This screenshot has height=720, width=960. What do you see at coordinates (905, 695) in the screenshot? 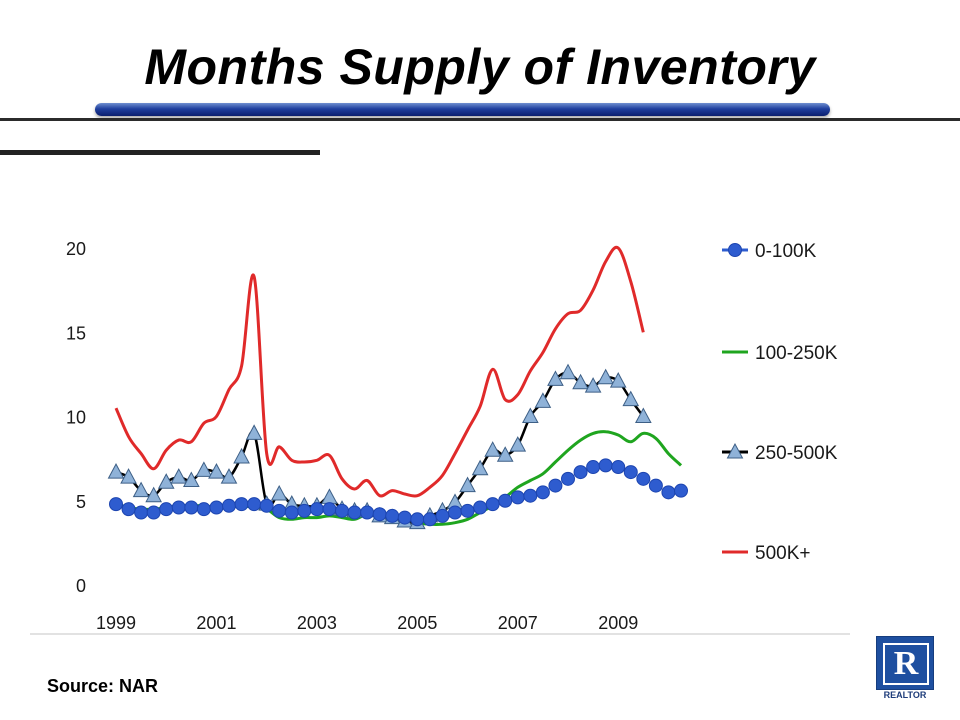
I see `realtor-logo-text: REALTOR` at bounding box center [905, 695].